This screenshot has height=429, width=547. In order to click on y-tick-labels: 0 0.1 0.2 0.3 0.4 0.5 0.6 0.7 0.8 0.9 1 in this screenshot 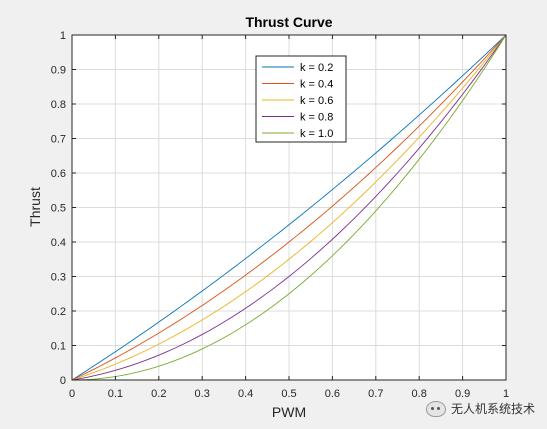, I will do `click(58, 208)`.